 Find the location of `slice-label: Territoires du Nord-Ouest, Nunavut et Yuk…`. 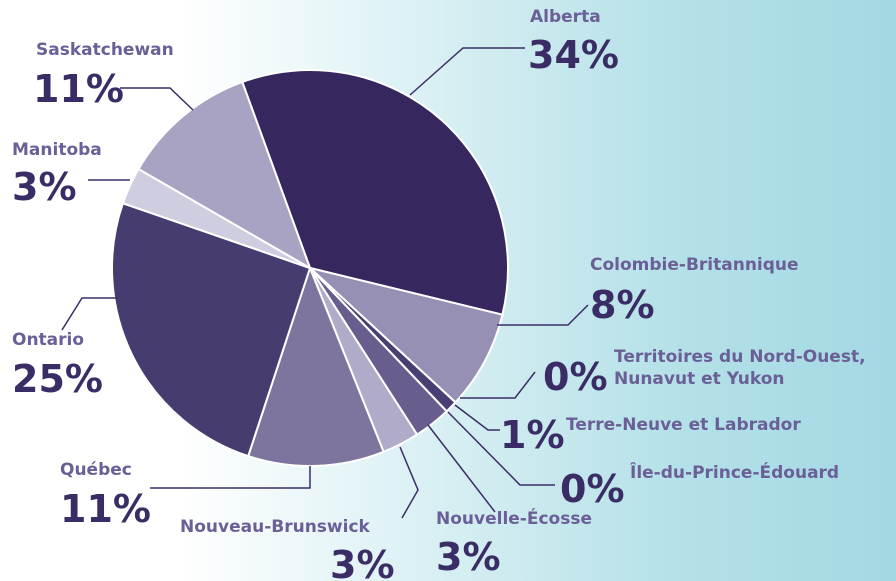

slice-label: Territoires du Nord-Ouest, Nunavut et Yuk… is located at coordinates (740, 368).